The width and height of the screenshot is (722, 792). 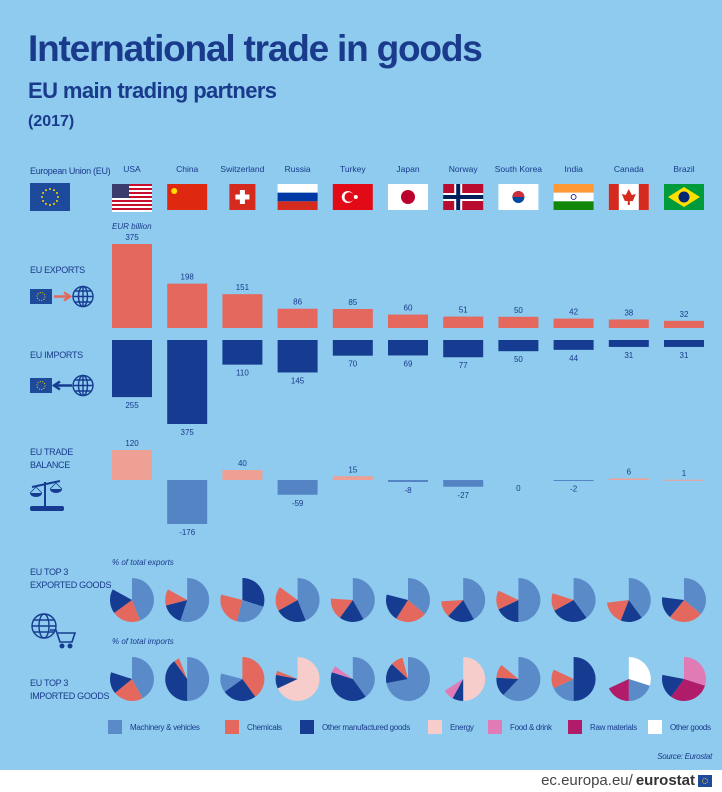 What do you see at coordinates (518, 488) in the screenshot?
I see `balance-value-label: 0` at bounding box center [518, 488].